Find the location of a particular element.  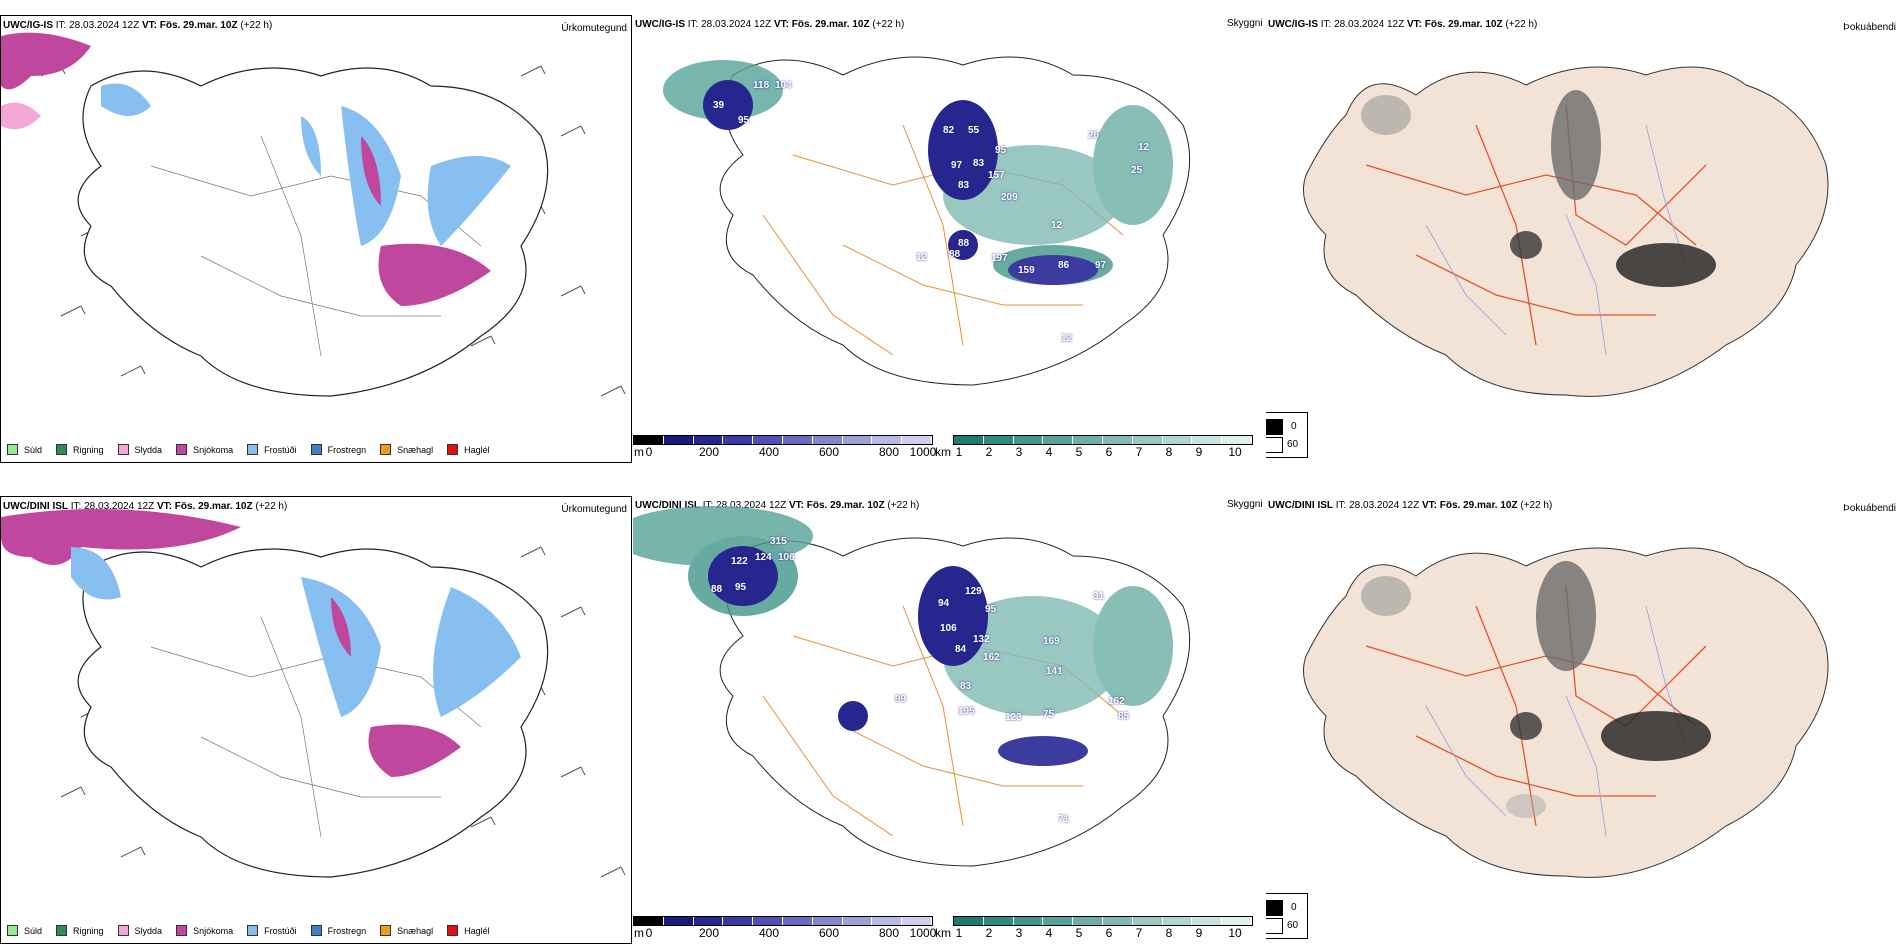

ceiling-label: 123 is located at coordinates (1013, 717).